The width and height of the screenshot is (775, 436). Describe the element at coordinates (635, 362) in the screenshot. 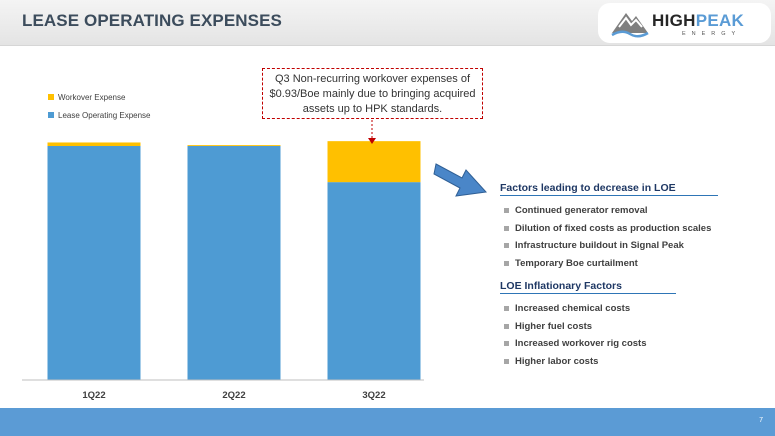

I see `factor-item: Higher labor costs` at that location.